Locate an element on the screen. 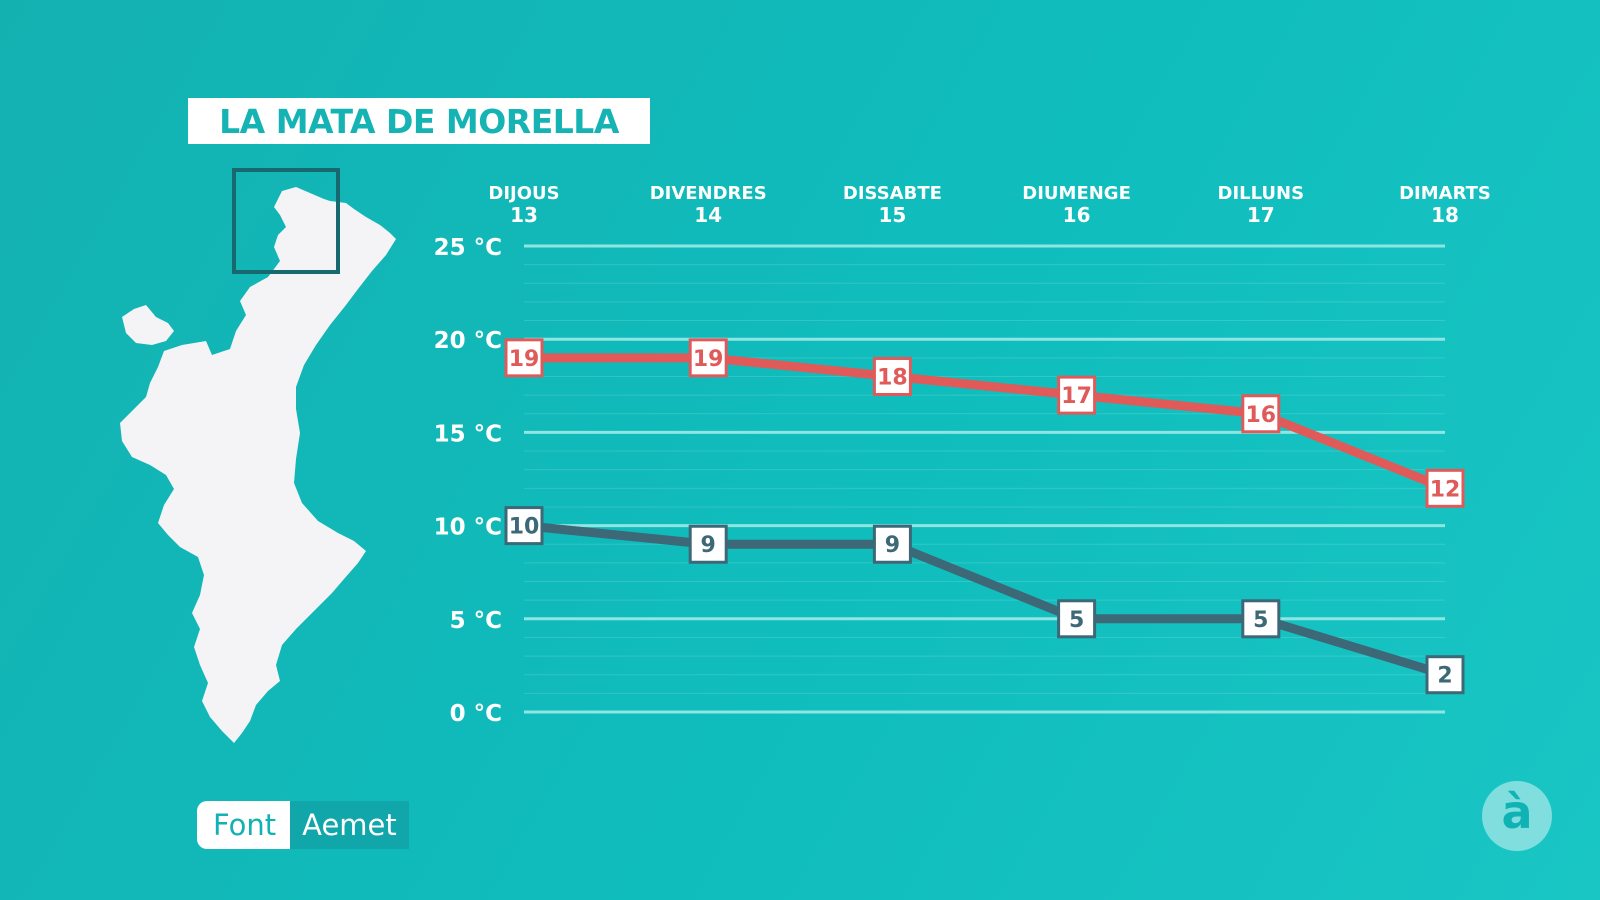  x-tick-date-label: 15 is located at coordinates (892, 215).